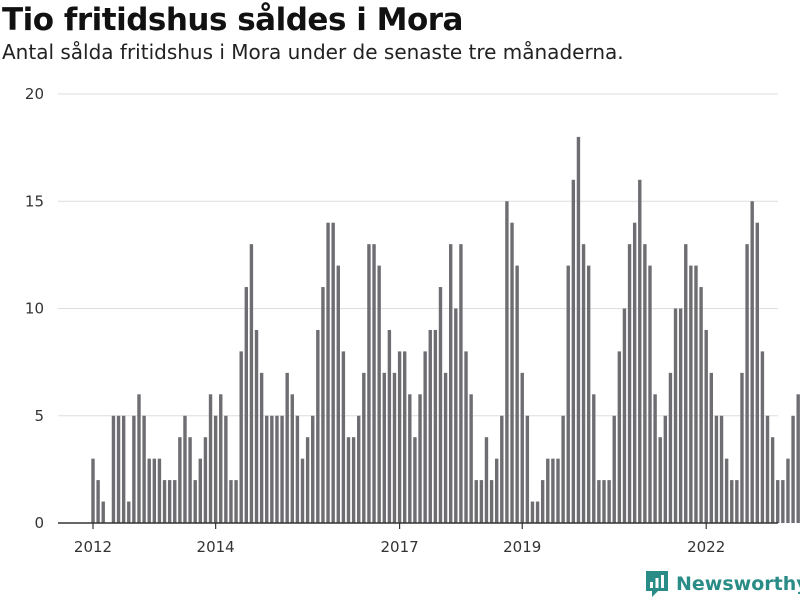 The height and width of the screenshot is (600, 800). Describe the element at coordinates (706, 547) in the screenshot. I see `x-tick-label: 2022` at that location.